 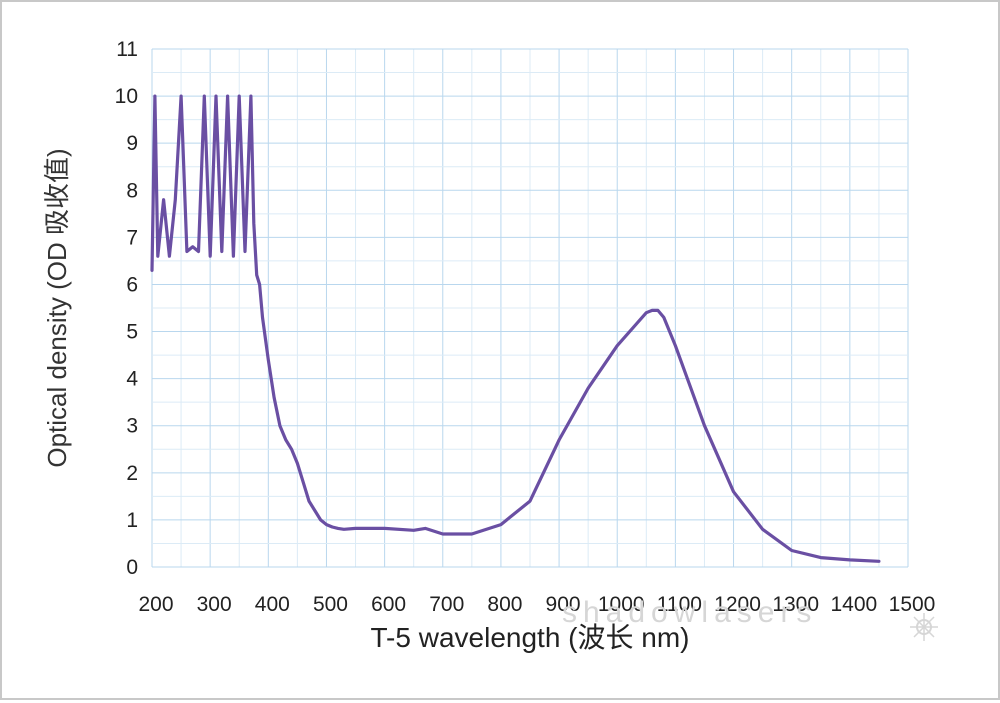 What do you see at coordinates (621, 604) in the screenshot?
I see `x-tick-label: 1000` at bounding box center [621, 604].